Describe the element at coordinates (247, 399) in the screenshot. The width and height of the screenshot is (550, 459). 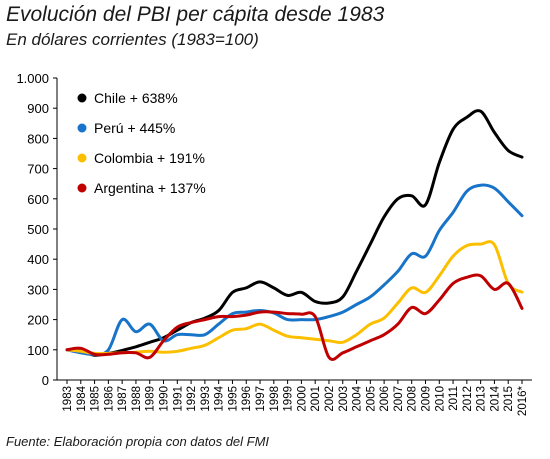
I see `x-tick-label: 1996` at that location.